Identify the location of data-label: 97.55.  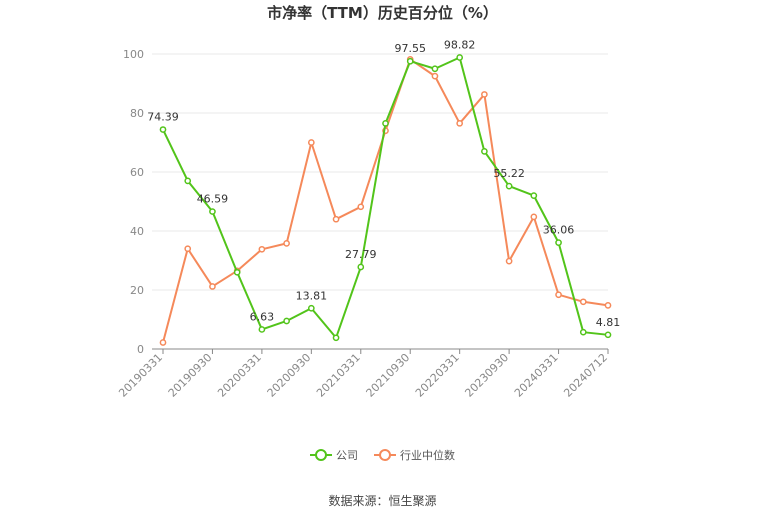
(410, 48).